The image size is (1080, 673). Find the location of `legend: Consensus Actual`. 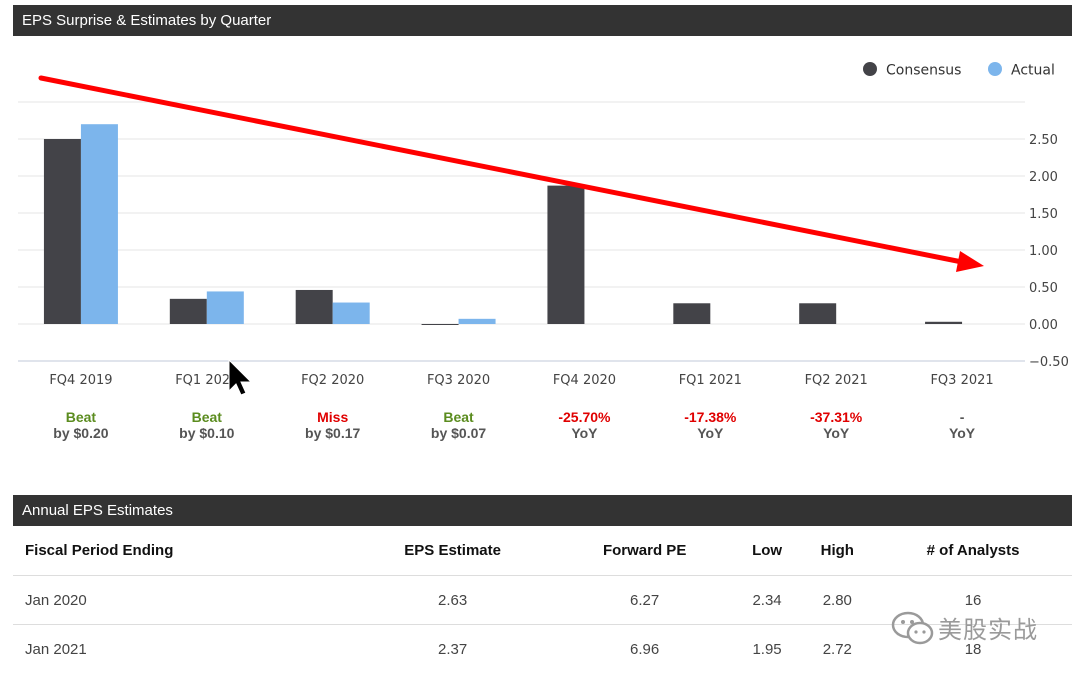

legend: Consensus Actual is located at coordinates (959, 70).